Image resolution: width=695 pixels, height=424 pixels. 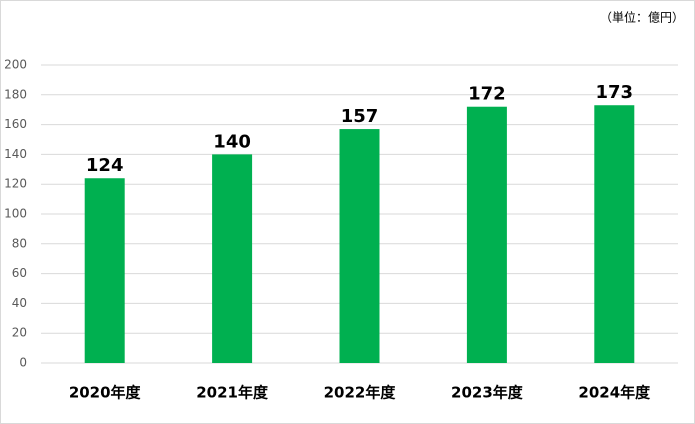 What do you see at coordinates (15, 65) in the screenshot?
I see `y-tick-label: 200` at bounding box center [15, 65].